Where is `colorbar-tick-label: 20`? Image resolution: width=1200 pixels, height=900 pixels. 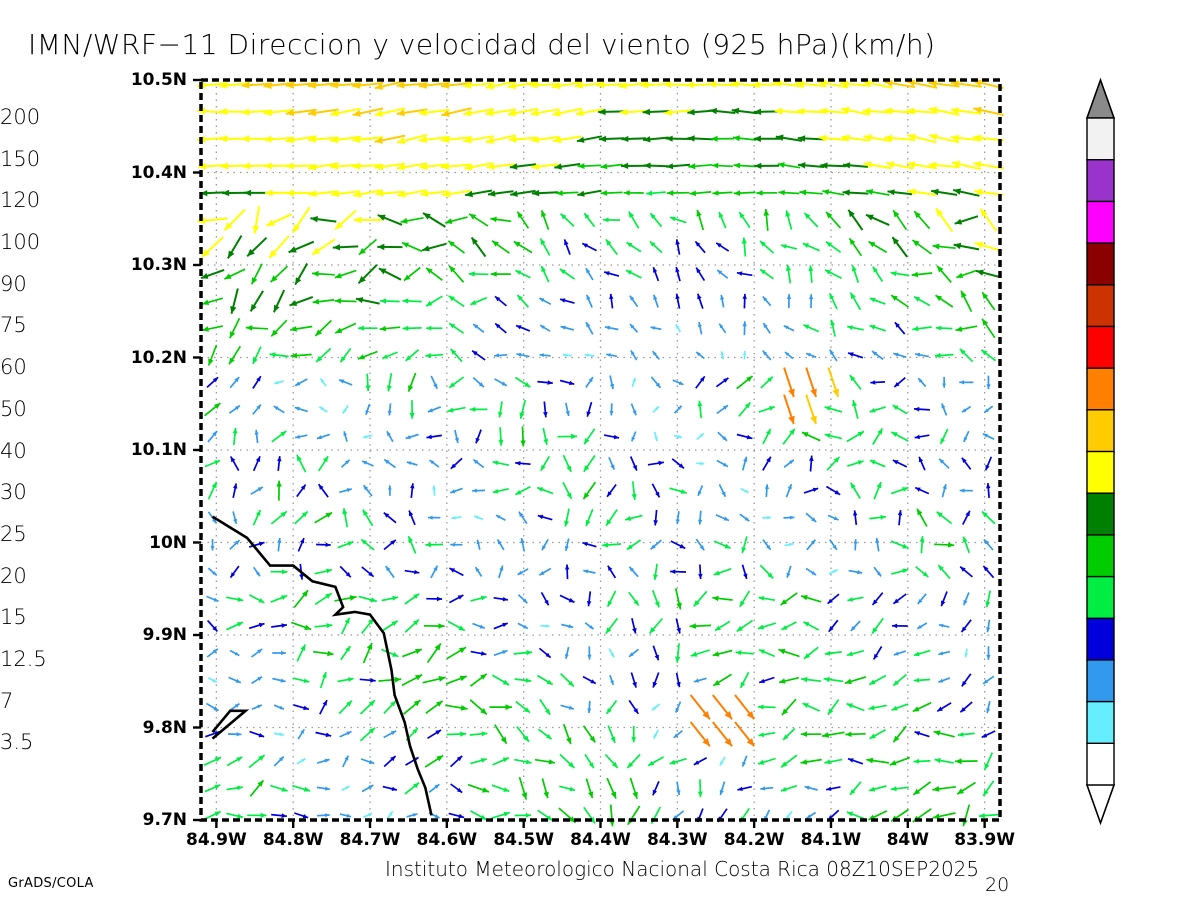 colorbar-tick-label: 20 is located at coordinates (13, 575).